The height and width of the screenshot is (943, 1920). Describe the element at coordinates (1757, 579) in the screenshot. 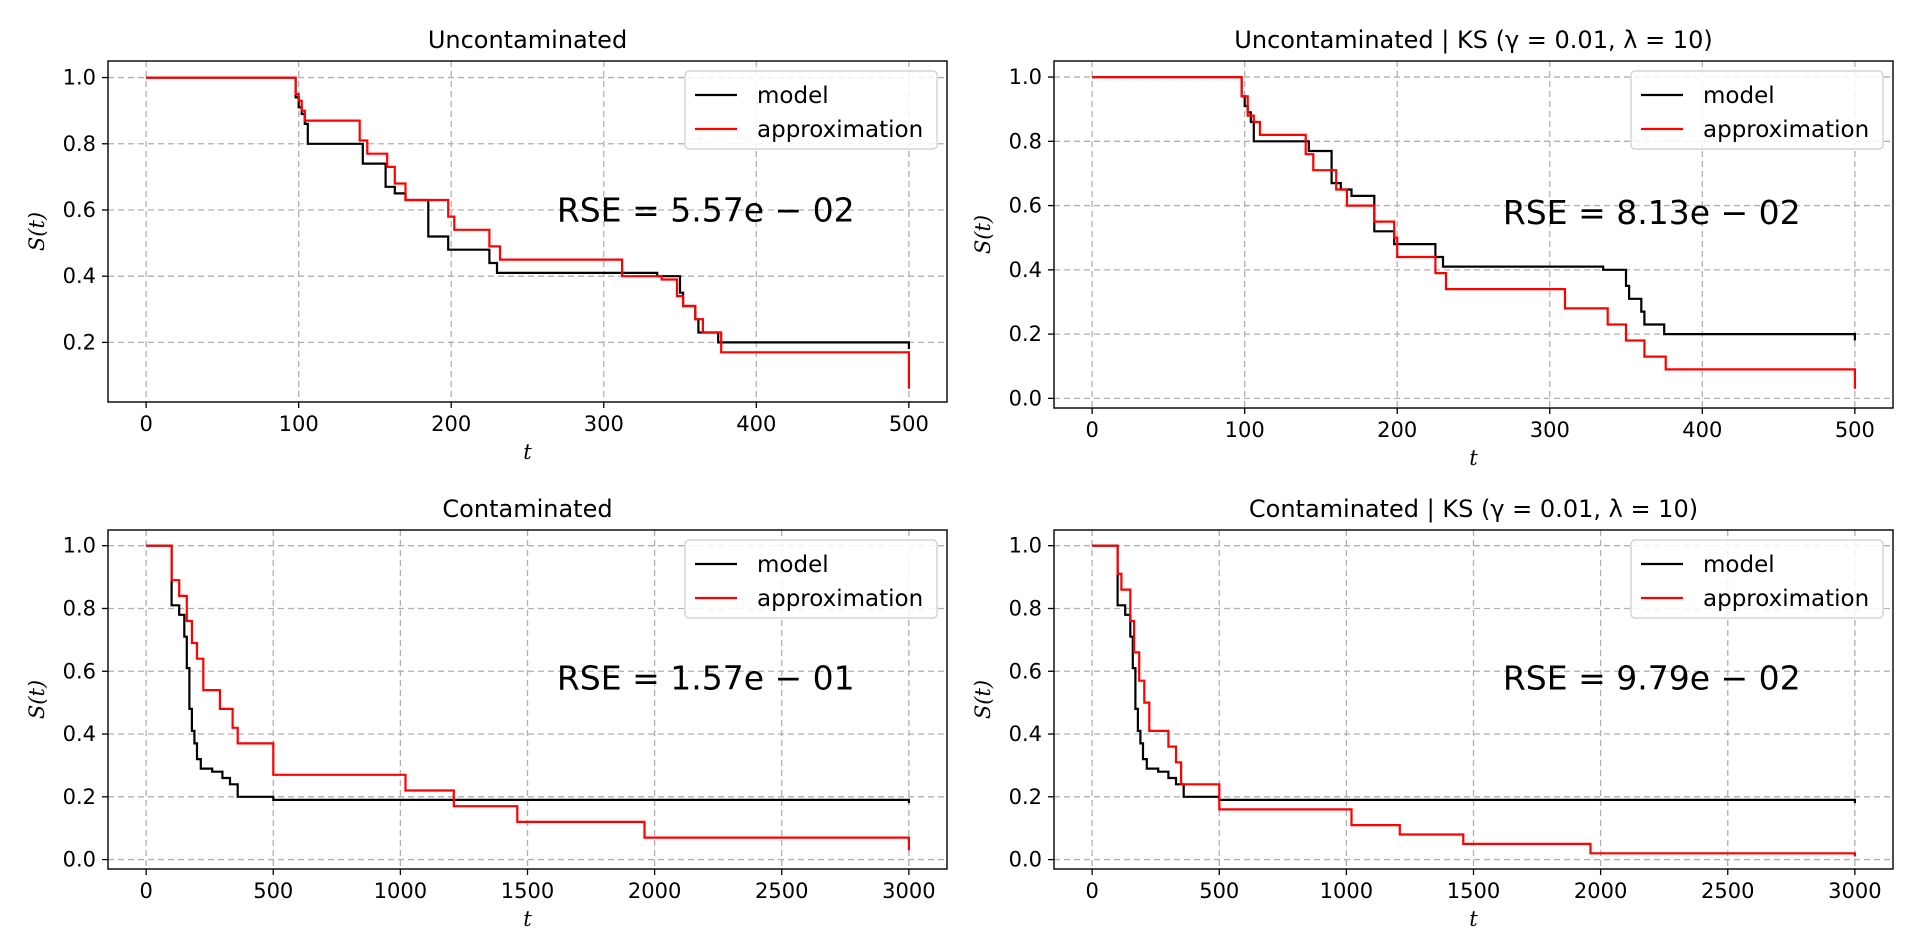

I see `chart-contaminated-ks-legend-box` at that location.